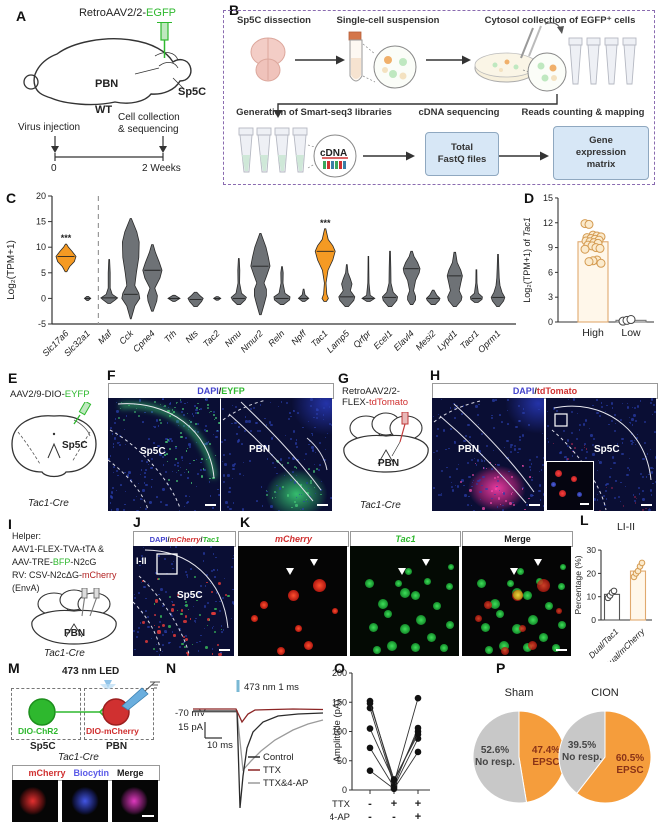  Describe the element at coordinates (107, 84) in the screenshot. I see `label-pbn-a: PBN` at that location.